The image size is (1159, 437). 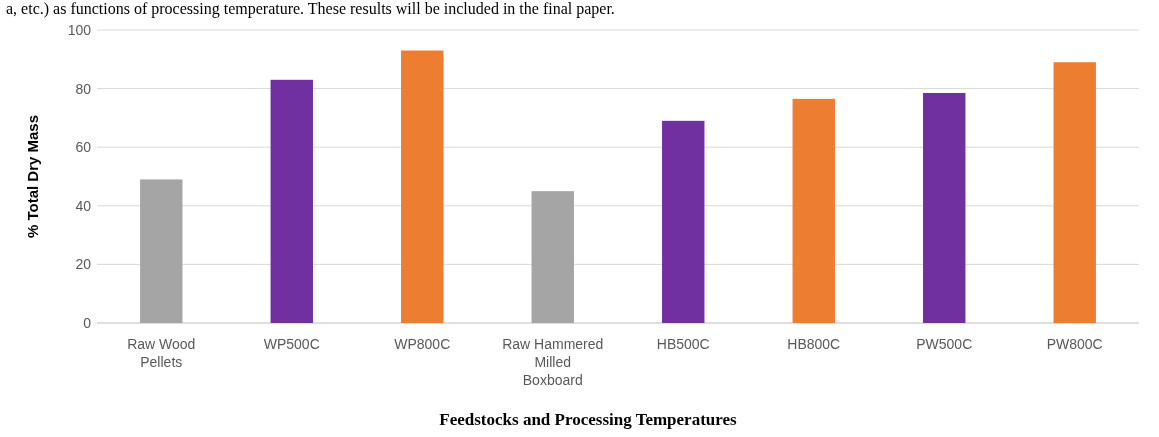 What do you see at coordinates (83, 264) in the screenshot?
I see `y-tick-label: 20` at bounding box center [83, 264].